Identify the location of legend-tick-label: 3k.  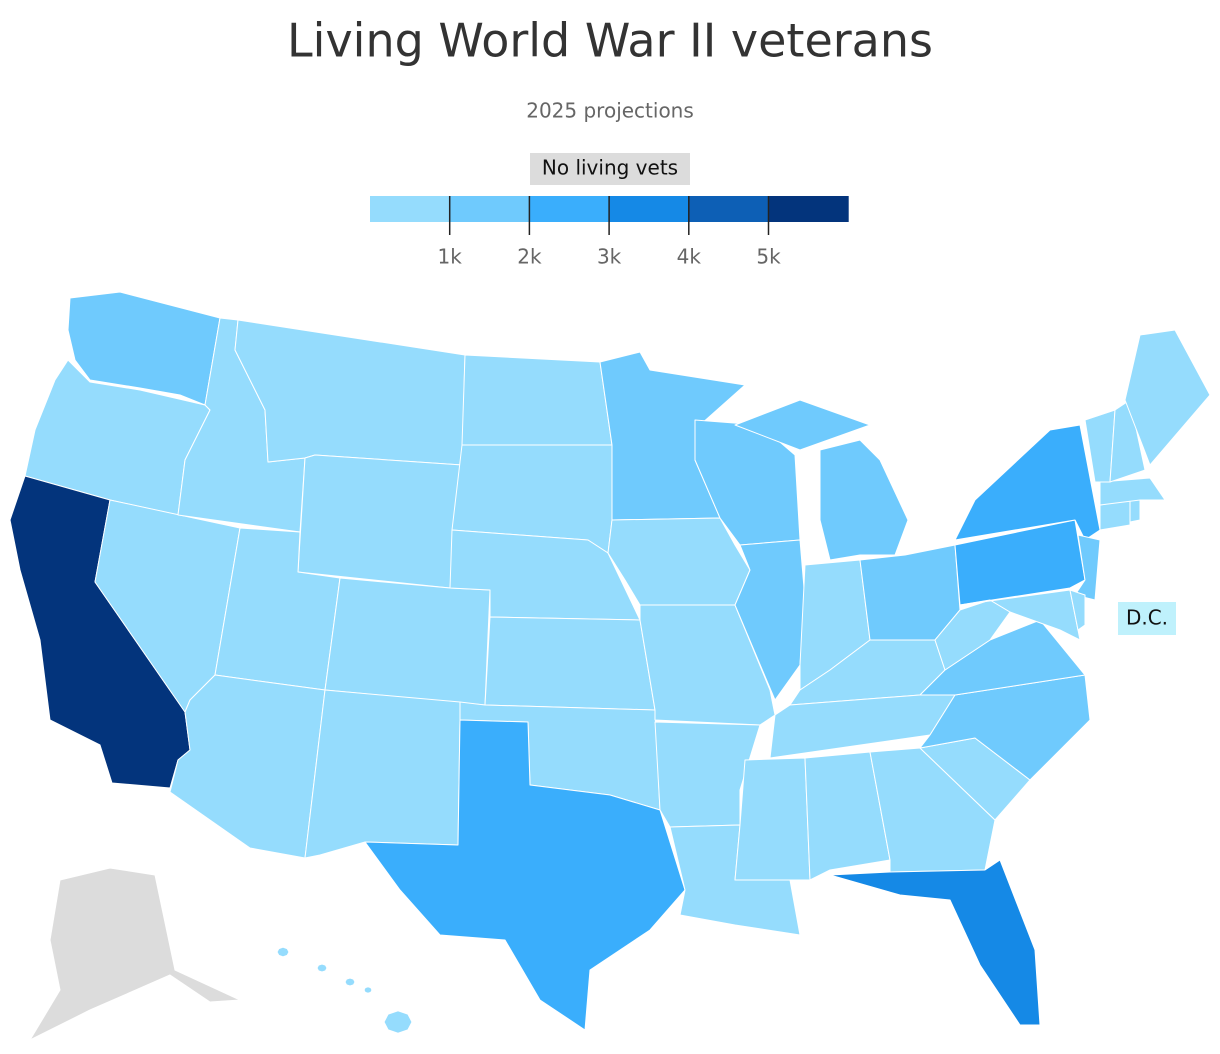
(609, 257).